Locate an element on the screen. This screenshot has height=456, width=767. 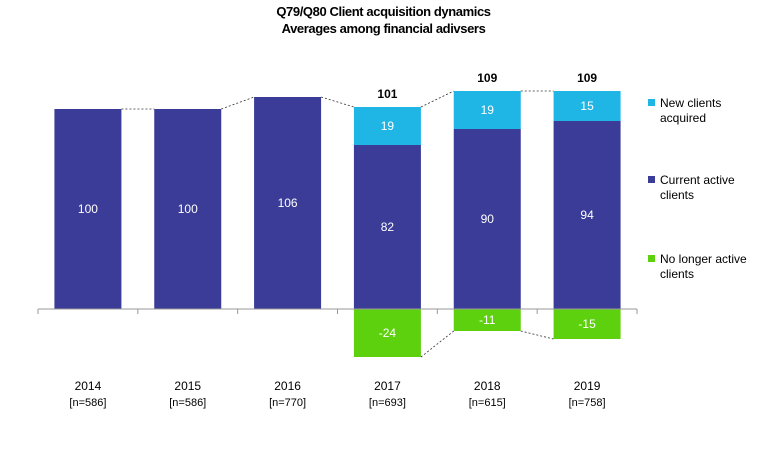
total-label-2017: 101 is located at coordinates (387, 94).